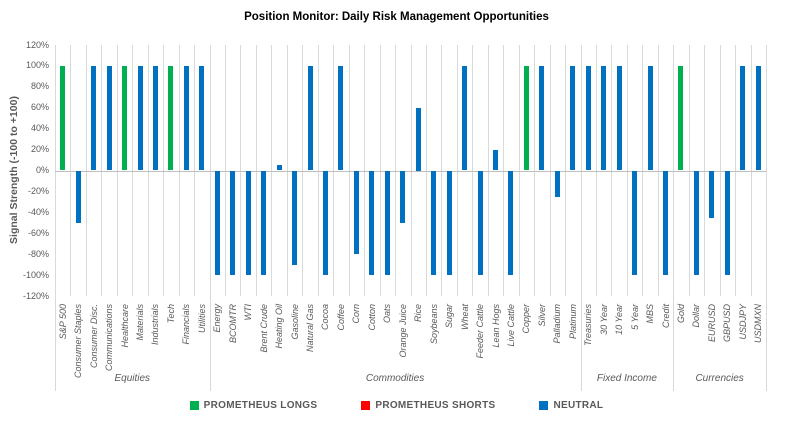 The image size is (793, 430). Describe the element at coordinates (217, 318) in the screenshot. I see `x-axis-label-text: Energy` at that location.